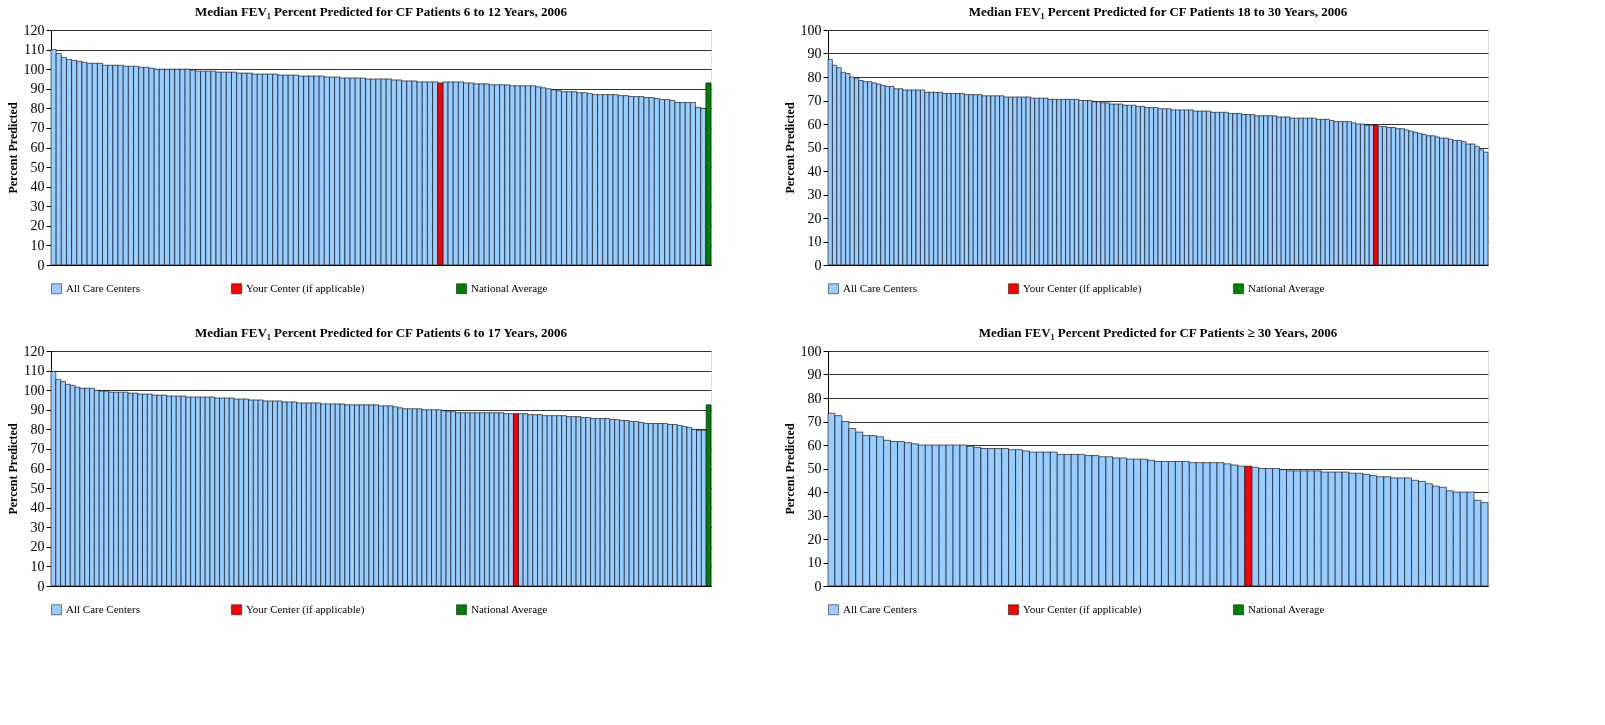 The height and width of the screenshot is (725, 1605). What do you see at coordinates (1158, 332) in the screenshot?
I see `chart-title: Median FEV₁ Percent Predicted for CF Patients ≥ 30 Years, 2006` at bounding box center [1158, 332].